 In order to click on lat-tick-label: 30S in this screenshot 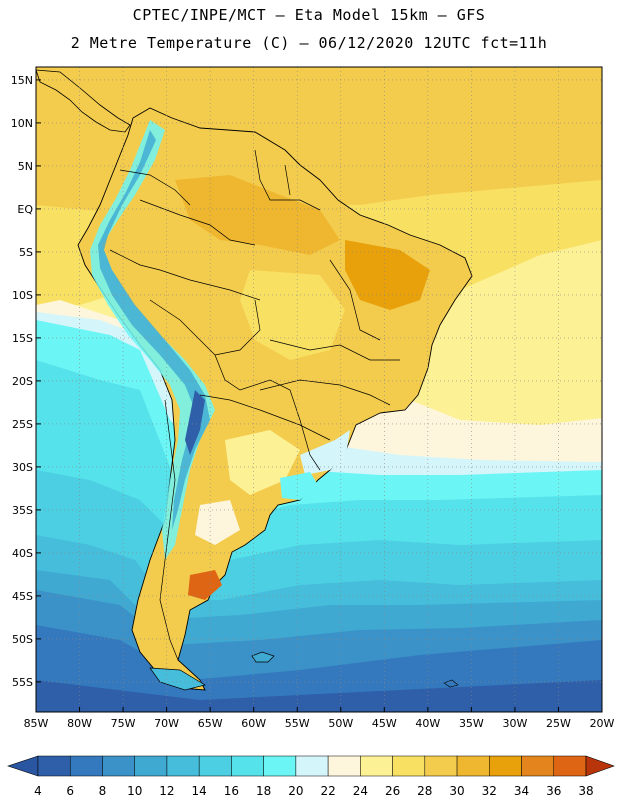, I will do `click(22, 467)`.